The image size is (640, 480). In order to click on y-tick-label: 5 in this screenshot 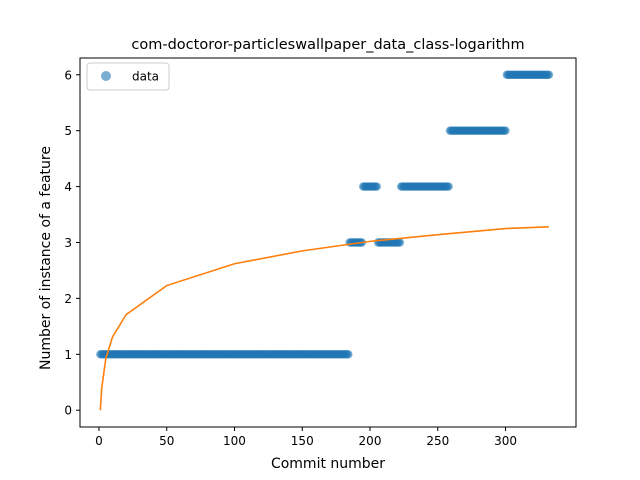, I will do `click(68, 131)`.